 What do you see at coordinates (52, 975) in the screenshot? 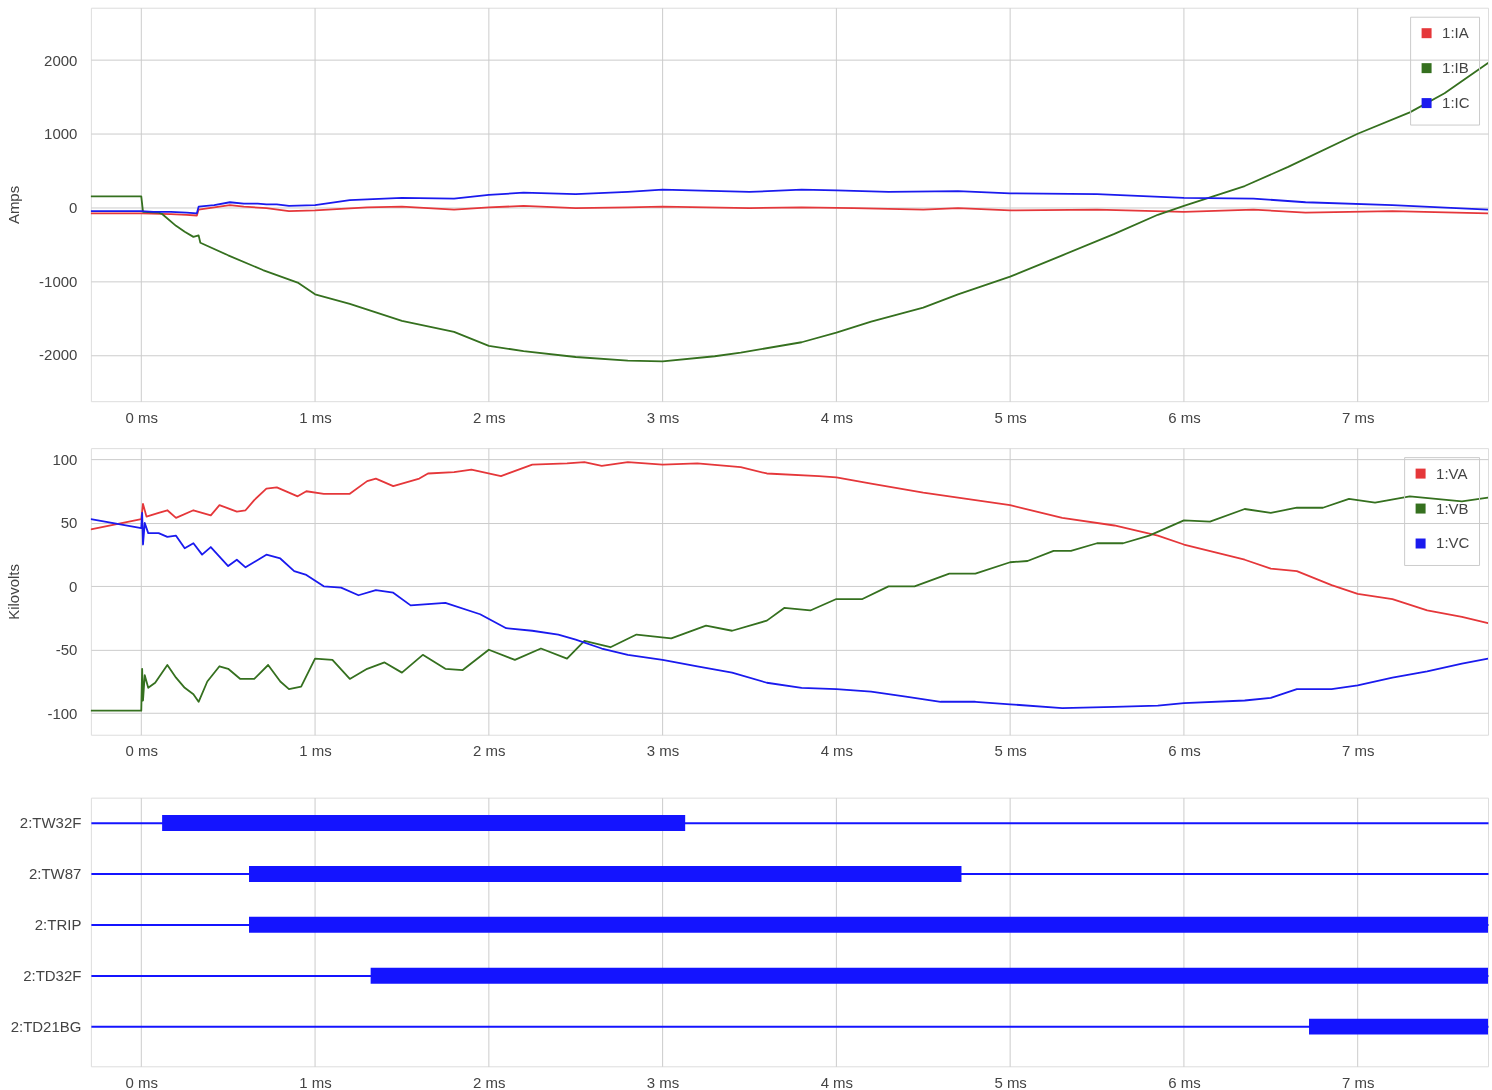
I see `y-tick-label: 2:TD32F` at bounding box center [52, 975].